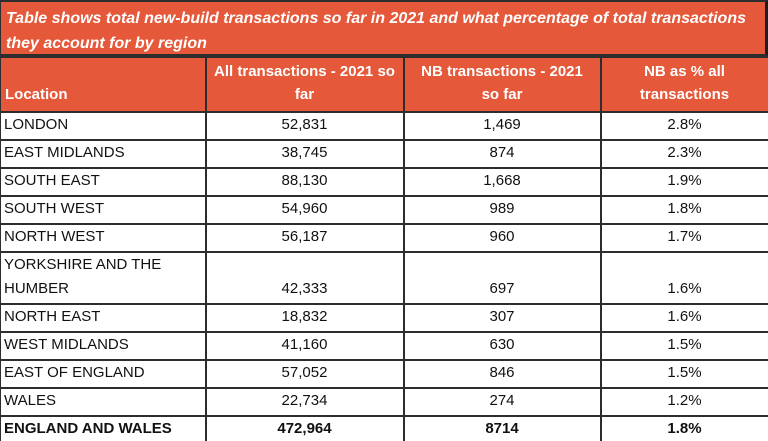  What do you see at coordinates (502, 428) in the screenshot?
I see `nb-transactions-cell: 8714` at bounding box center [502, 428].